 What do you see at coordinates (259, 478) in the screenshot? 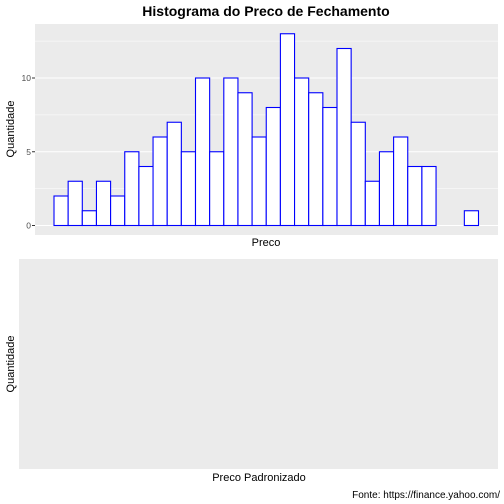
I see `standardized-x-axis-title: Preco Padronizado` at bounding box center [259, 478].